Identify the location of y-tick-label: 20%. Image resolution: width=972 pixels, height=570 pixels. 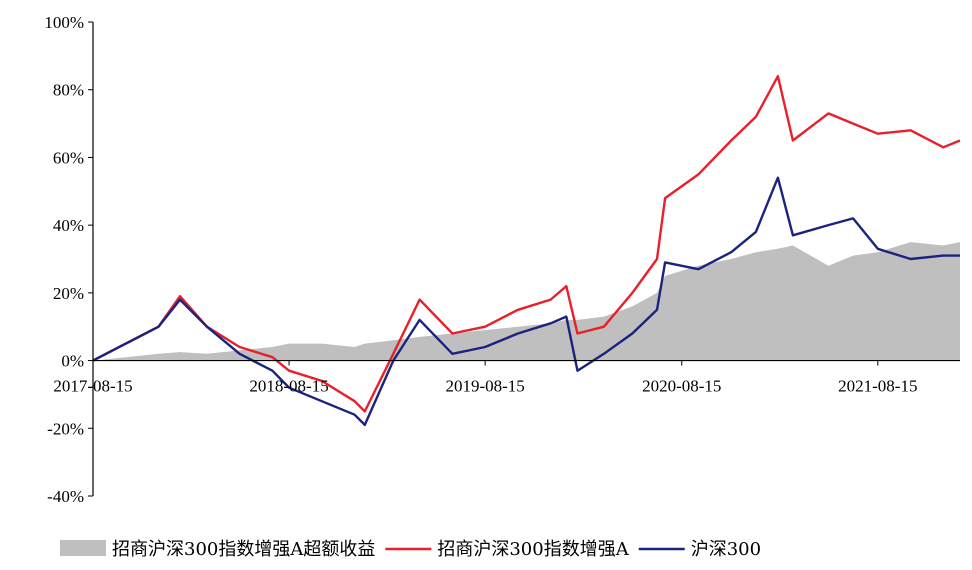
(68, 293).